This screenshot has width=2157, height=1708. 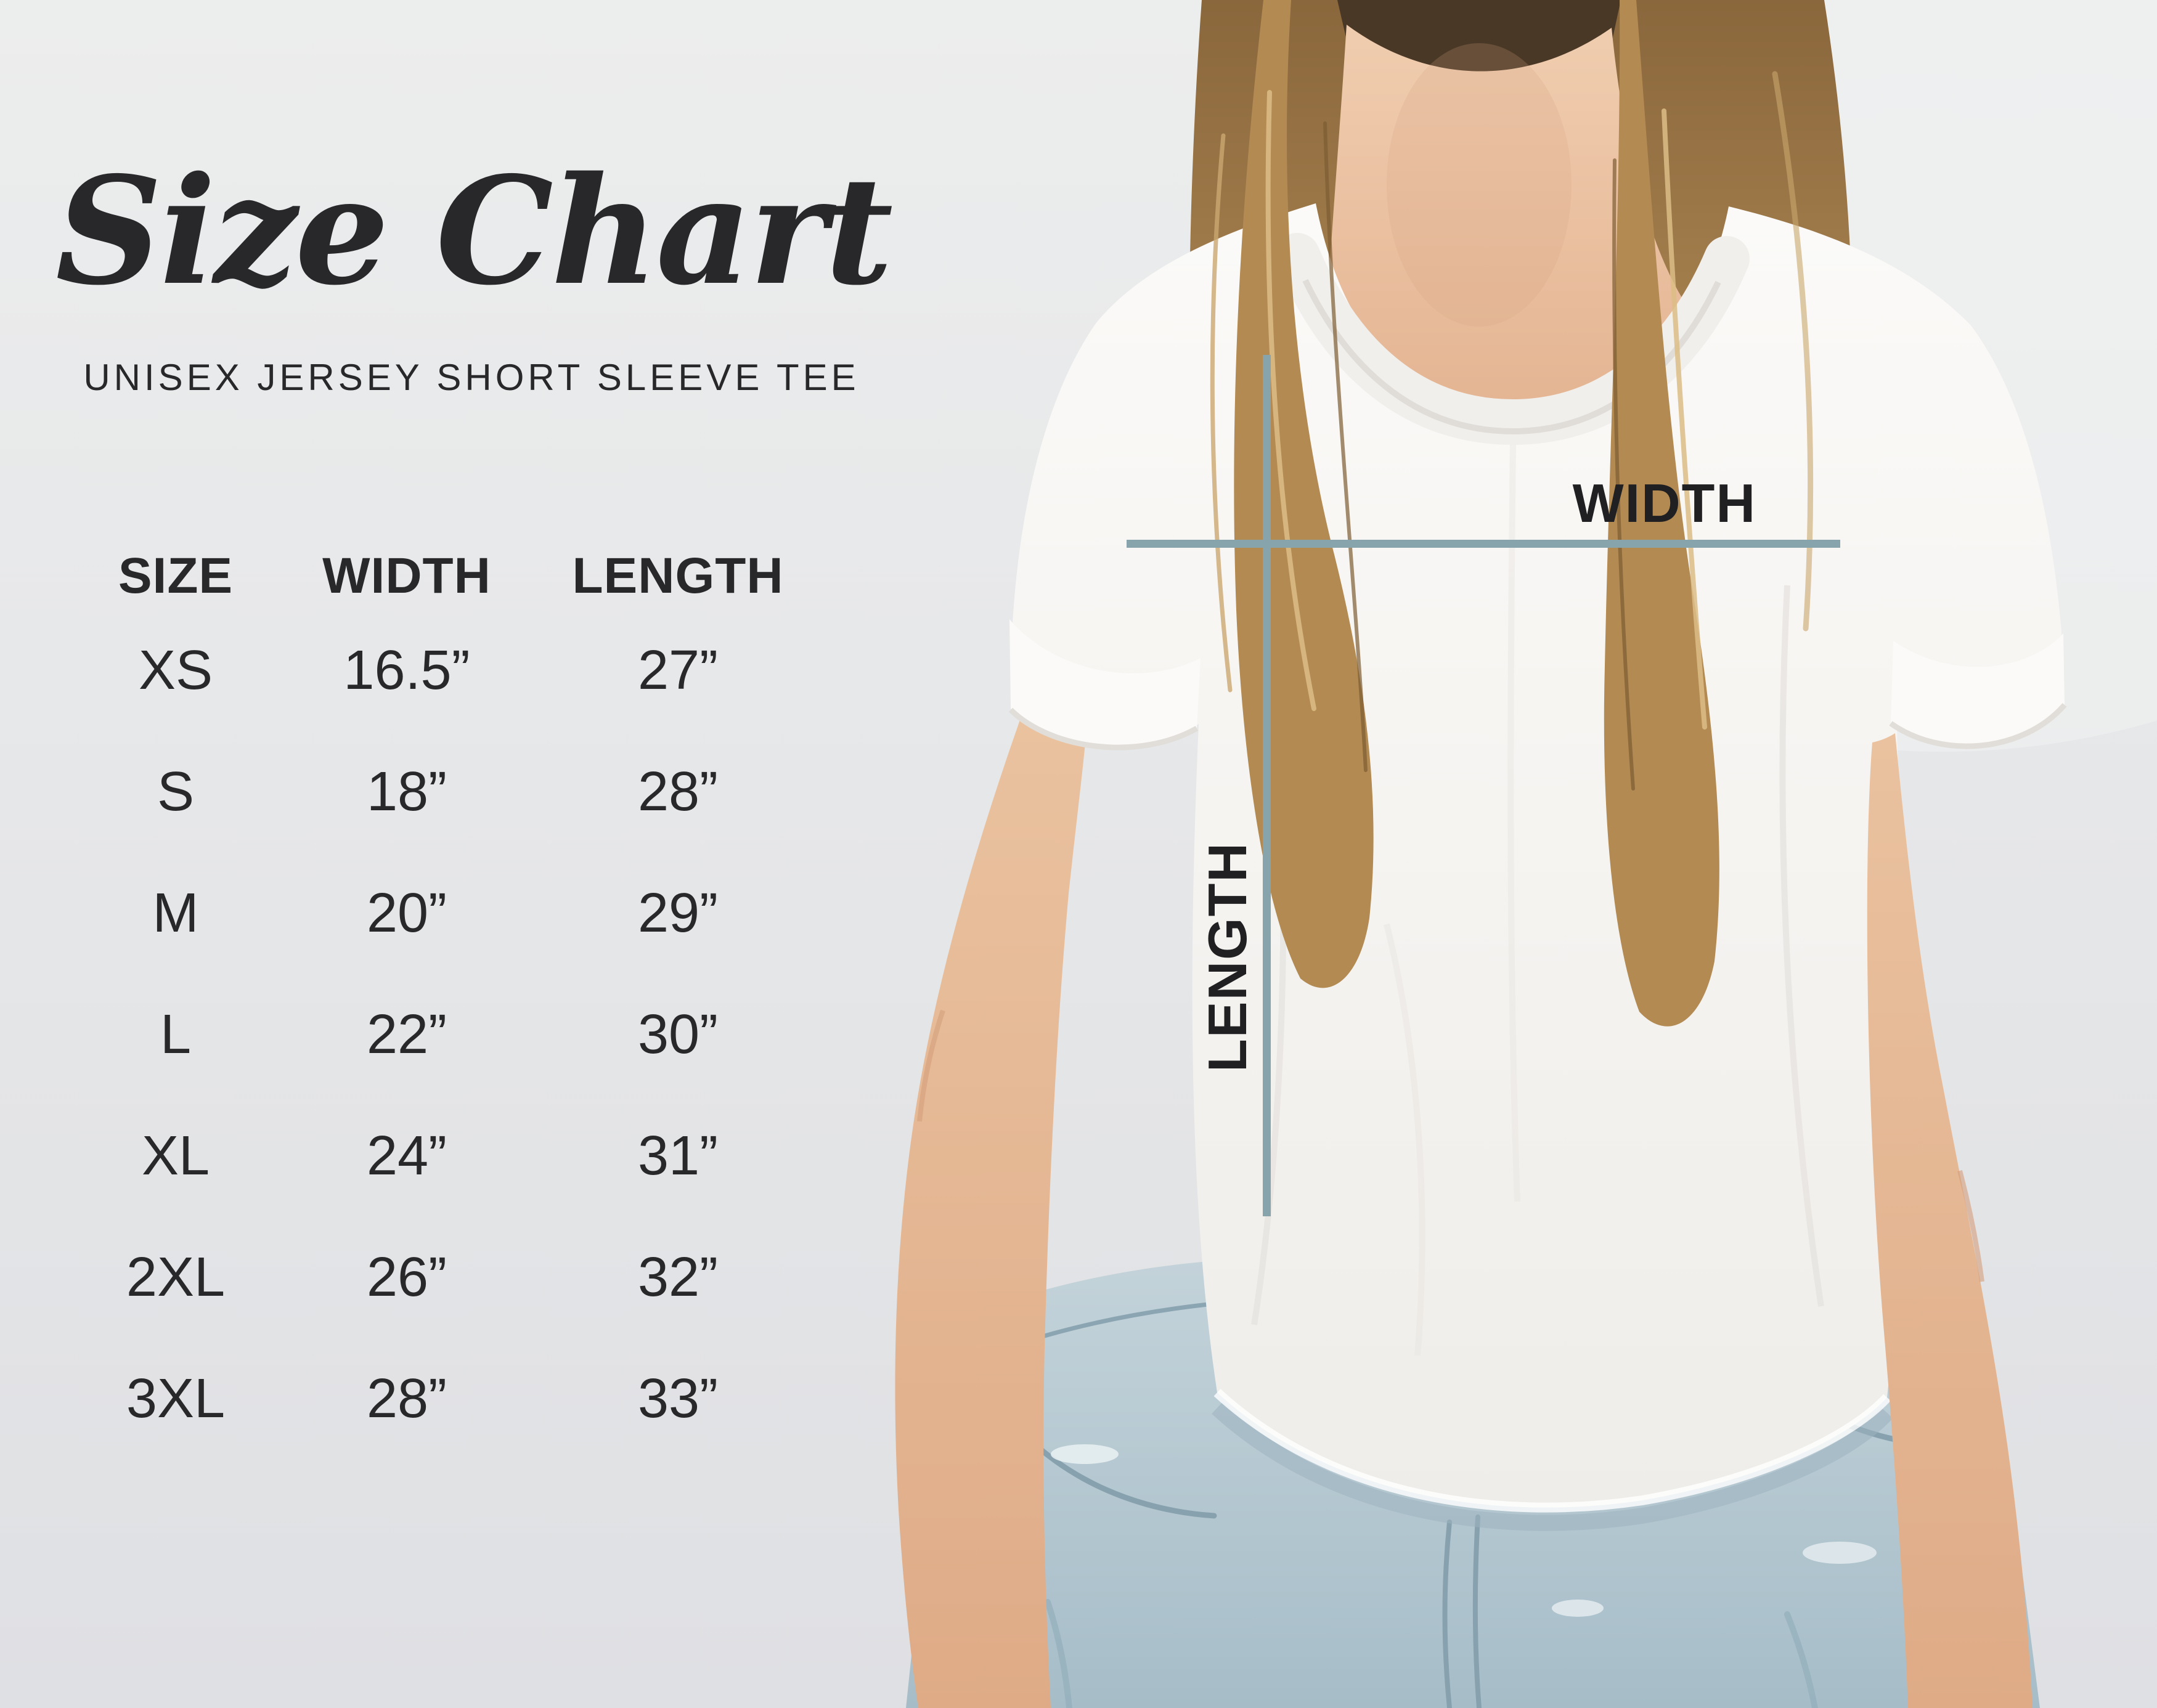 What do you see at coordinates (1512, 357) in the screenshot?
I see `collar-seam` at bounding box center [1512, 357].